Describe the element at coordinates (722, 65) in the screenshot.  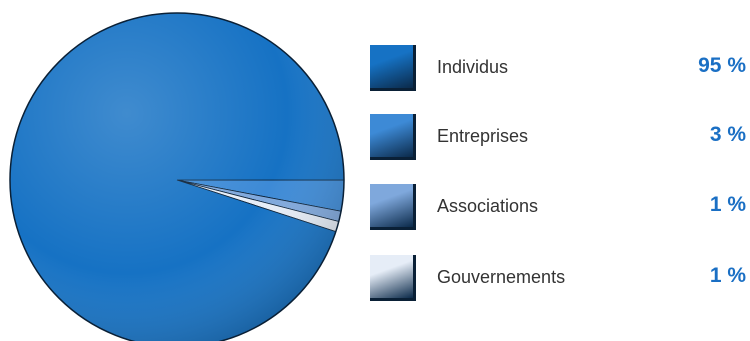
I see `legend-value: 95 %` at that location.